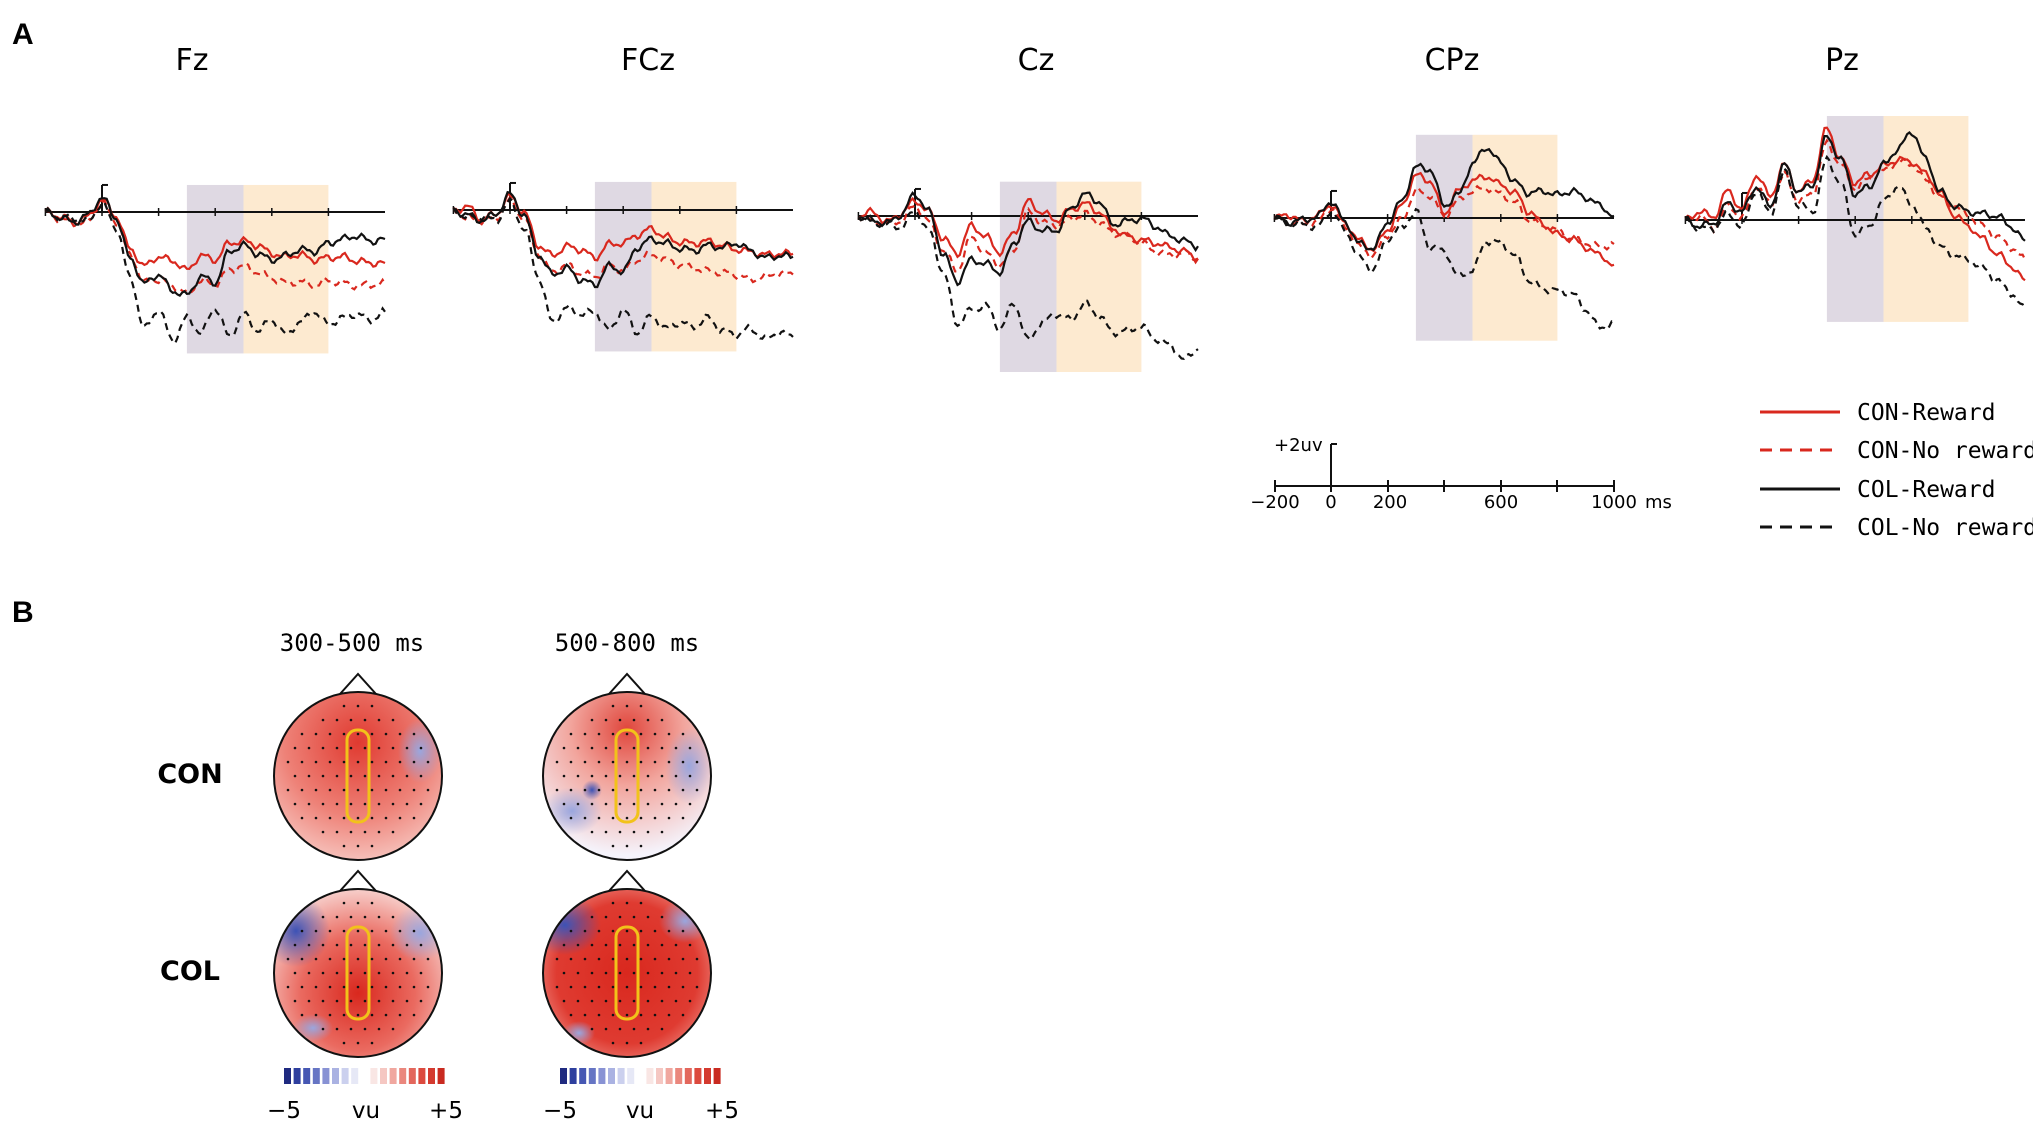 The image size is (2033, 1129). Describe the element at coordinates (1444, 486) in the screenshot. I see `scale-bar-ticks` at that location.